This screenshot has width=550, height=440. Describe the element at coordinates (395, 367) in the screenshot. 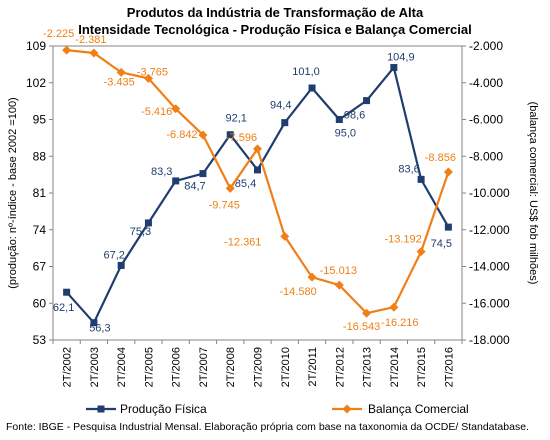

I see `x-tick-label: 2T/2014` at that location.